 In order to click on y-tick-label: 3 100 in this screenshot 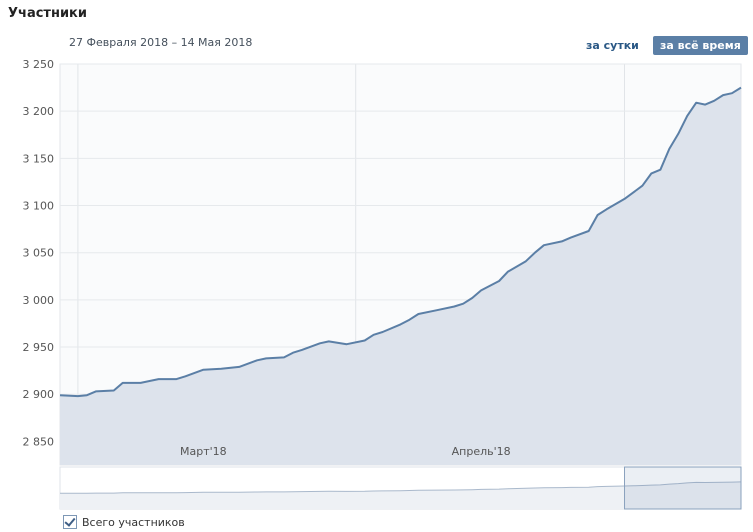, I will do `click(39, 206)`.